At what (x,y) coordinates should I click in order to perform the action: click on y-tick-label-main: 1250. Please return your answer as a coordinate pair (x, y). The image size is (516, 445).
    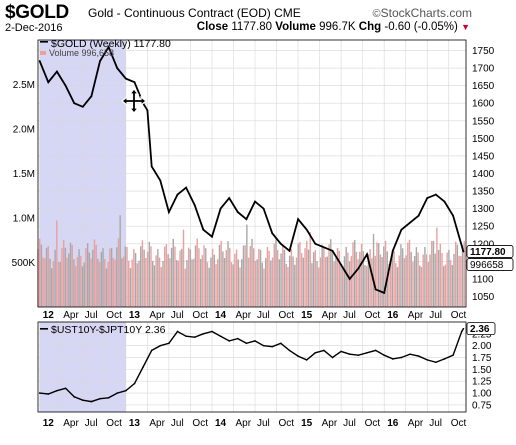
    Looking at the image, I should click on (483, 227).